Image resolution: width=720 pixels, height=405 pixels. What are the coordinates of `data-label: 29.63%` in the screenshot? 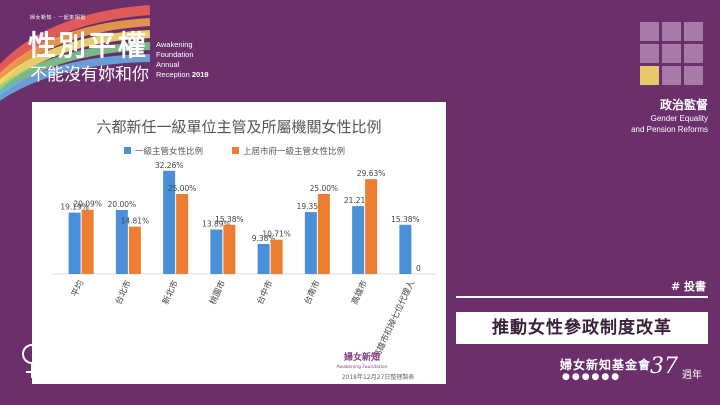 It's located at (371, 173).